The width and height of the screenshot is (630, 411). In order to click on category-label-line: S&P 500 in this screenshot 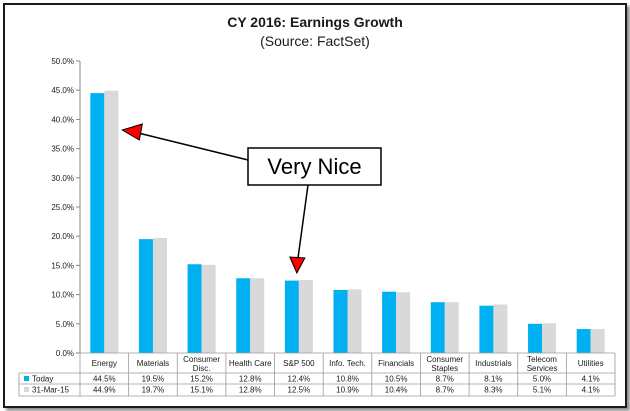, I will do `click(299, 363)`.